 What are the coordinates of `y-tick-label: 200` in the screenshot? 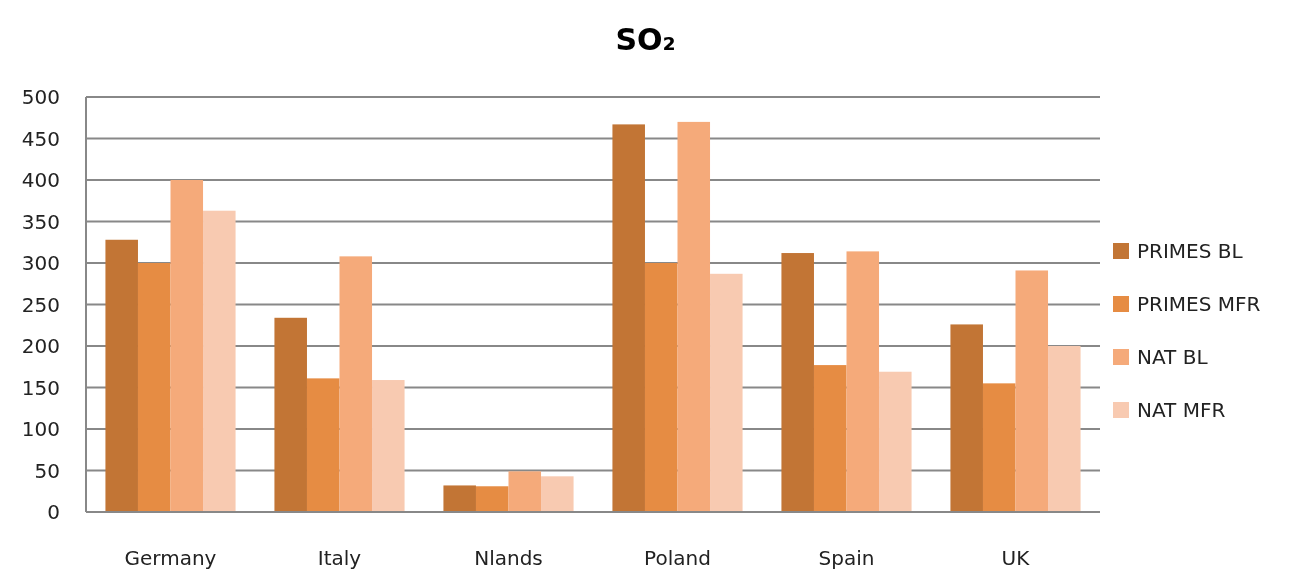 It's located at (40, 346).